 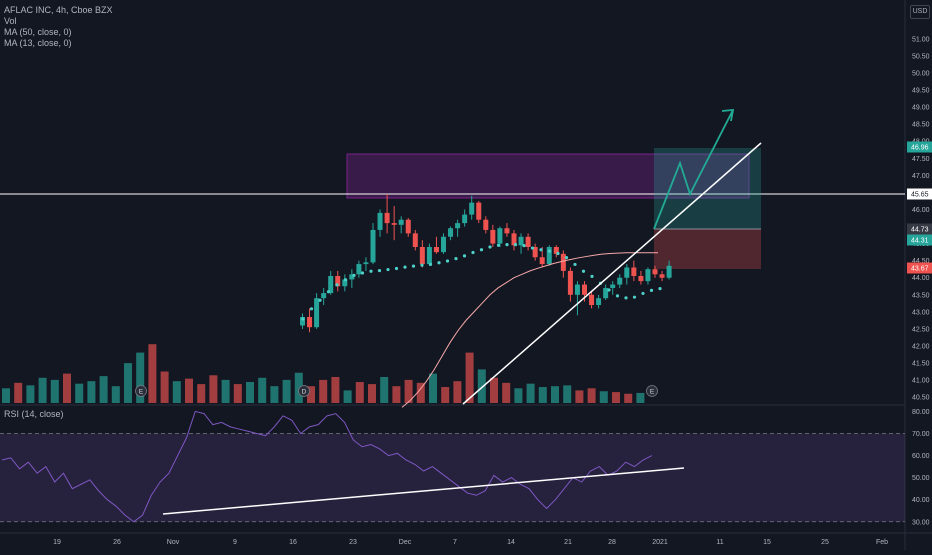 I want to click on time-tick-label: 21, so click(x=568, y=542).